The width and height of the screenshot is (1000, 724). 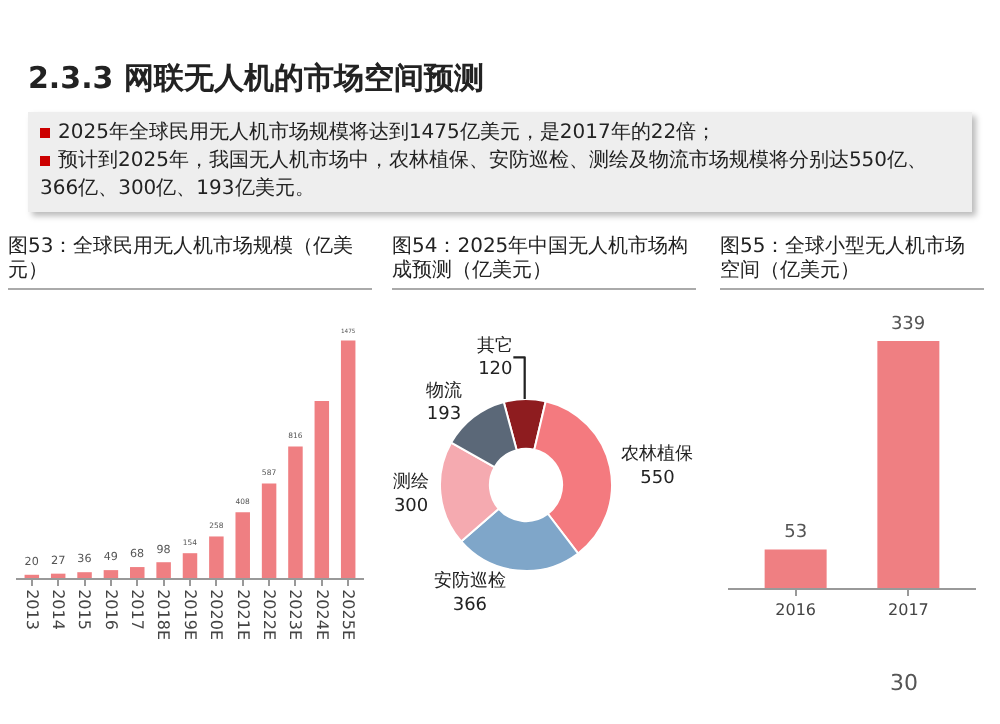 What do you see at coordinates (796, 533) in the screenshot?
I see `data-label: 53` at bounding box center [796, 533].